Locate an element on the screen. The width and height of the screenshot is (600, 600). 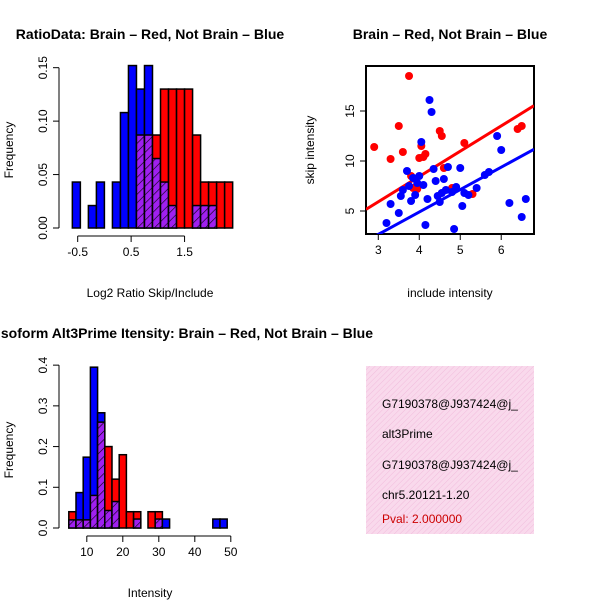
ratio-y-tick-label: 0.10 is located at coordinates (43, 121).